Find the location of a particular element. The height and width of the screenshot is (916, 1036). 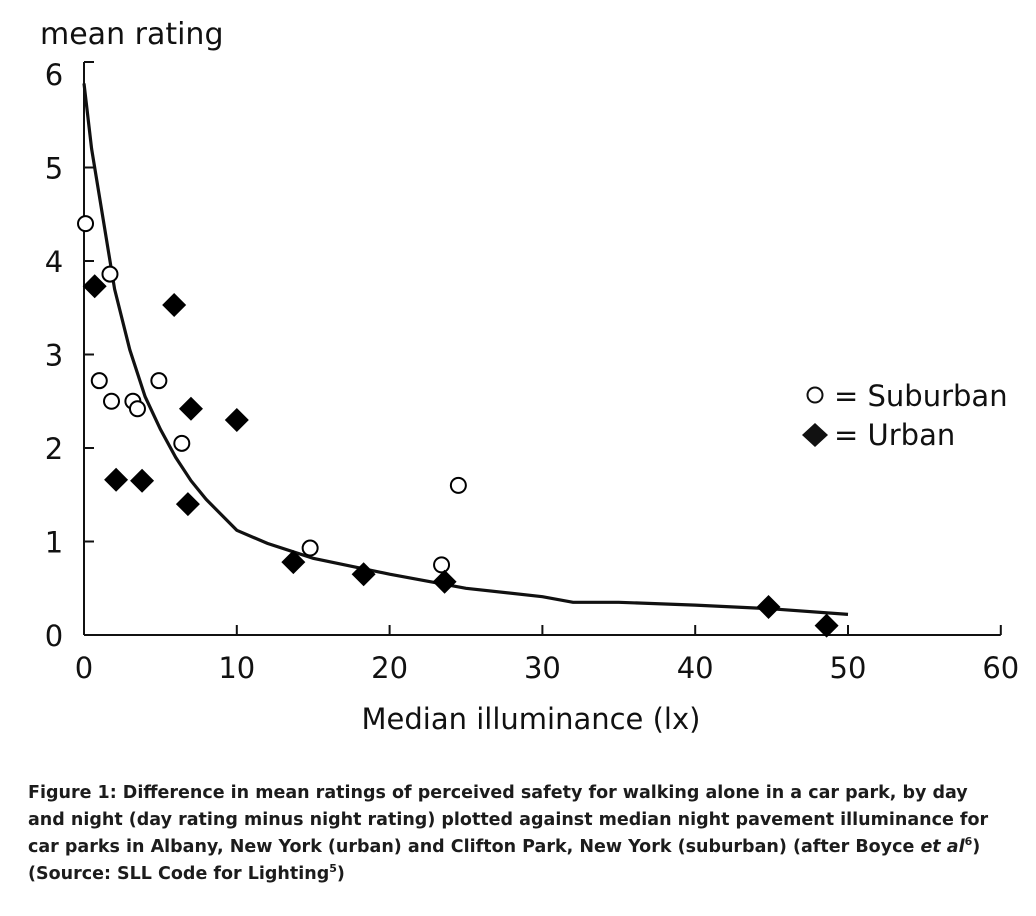

y-tick-label: 1 is located at coordinates (54, 543).